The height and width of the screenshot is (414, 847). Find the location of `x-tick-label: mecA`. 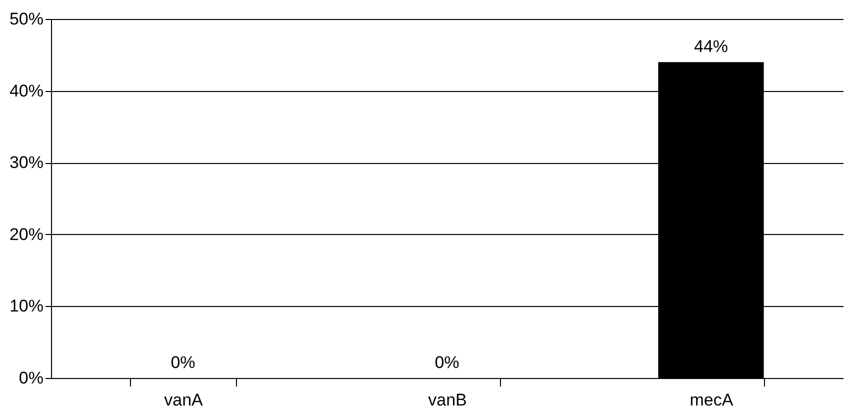

x-tick-label: mecA is located at coordinates (712, 400).